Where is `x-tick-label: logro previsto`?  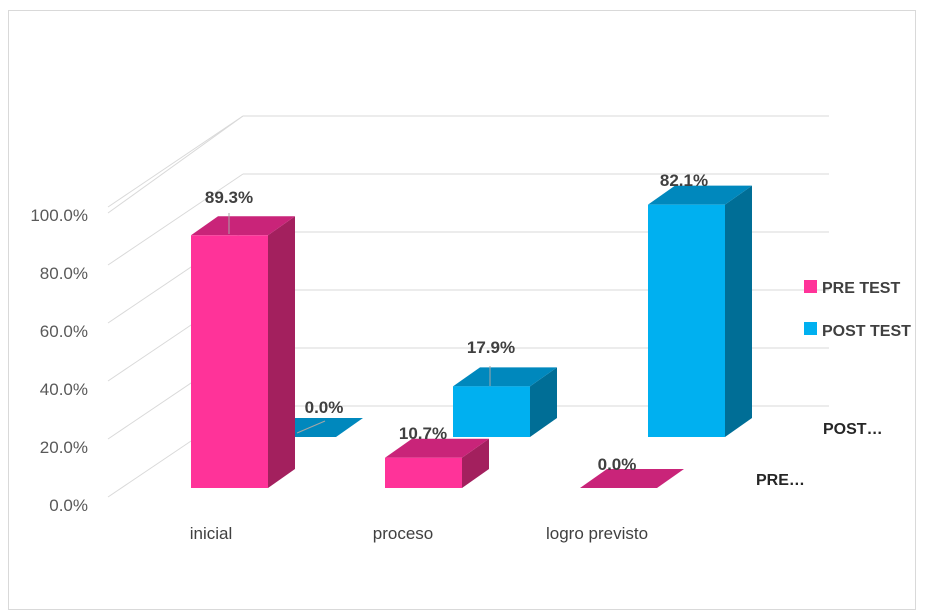 x-tick-label: logro previsto is located at coordinates (597, 533).